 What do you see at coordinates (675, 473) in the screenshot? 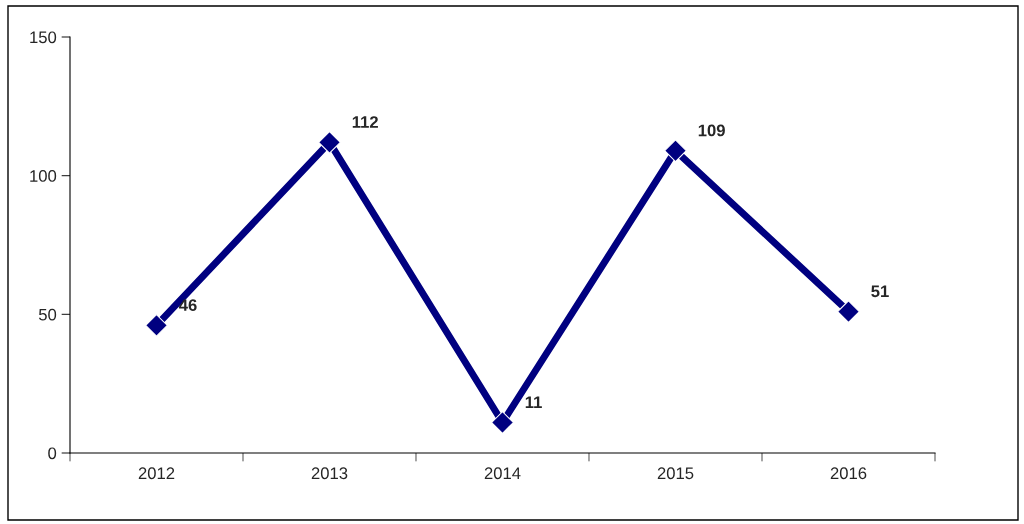
I see `x-tick-label: 2015` at bounding box center [675, 473].